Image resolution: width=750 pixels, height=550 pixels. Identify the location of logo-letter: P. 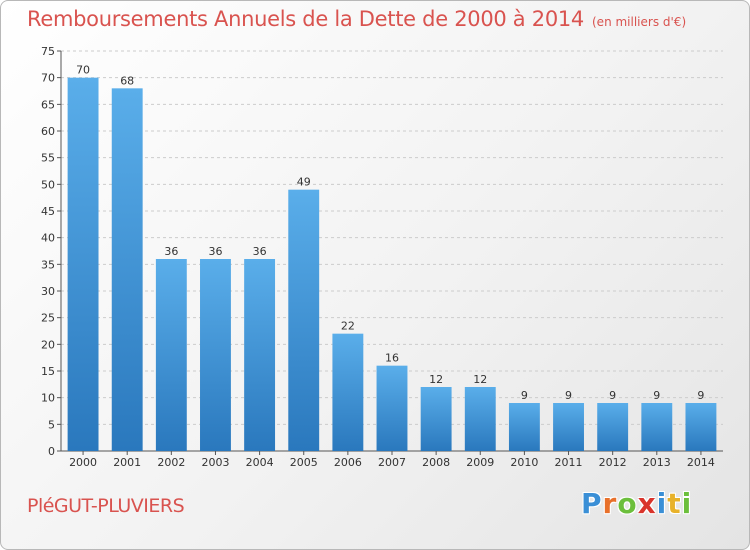
(592, 503).